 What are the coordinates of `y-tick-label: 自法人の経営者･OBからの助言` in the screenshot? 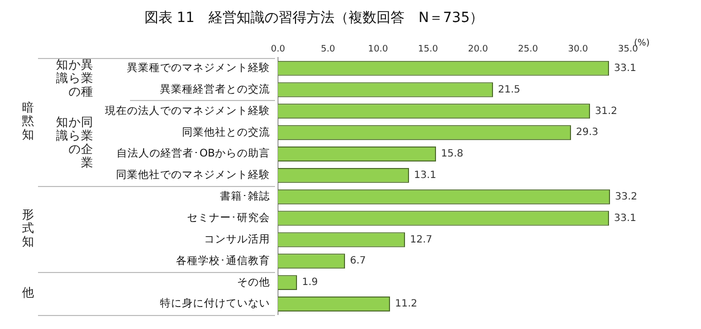 It's located at (193, 153).